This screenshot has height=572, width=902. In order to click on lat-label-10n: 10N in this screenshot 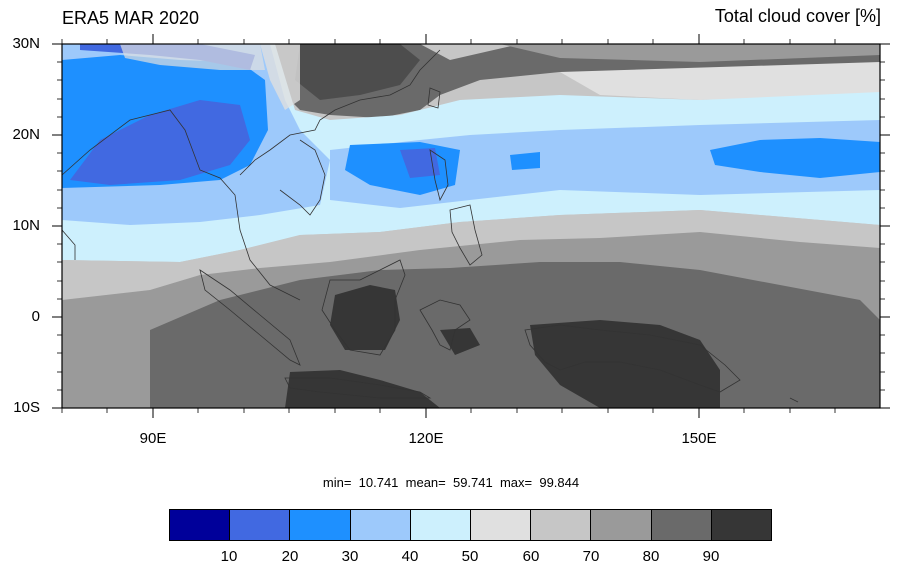, I will do `click(26, 225)`.